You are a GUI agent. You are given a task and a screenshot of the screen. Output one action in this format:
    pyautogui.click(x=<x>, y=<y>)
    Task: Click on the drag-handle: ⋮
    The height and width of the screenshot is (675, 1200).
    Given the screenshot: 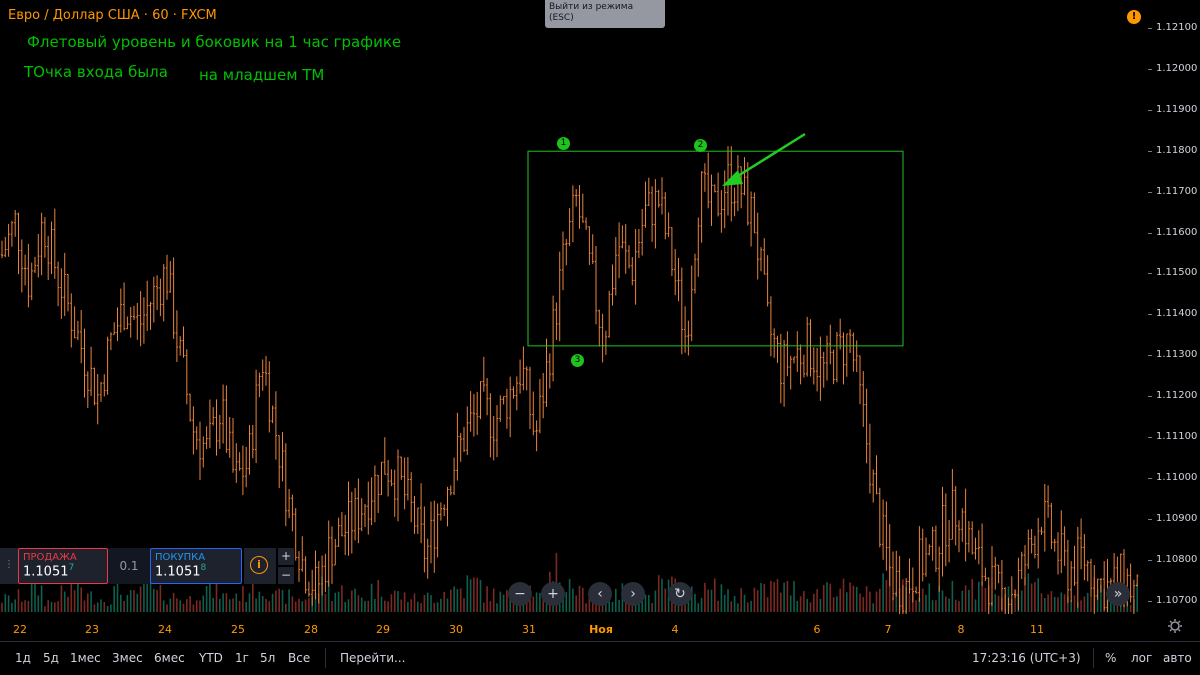 What is the action you would take?
    pyautogui.click(x=9, y=566)
    